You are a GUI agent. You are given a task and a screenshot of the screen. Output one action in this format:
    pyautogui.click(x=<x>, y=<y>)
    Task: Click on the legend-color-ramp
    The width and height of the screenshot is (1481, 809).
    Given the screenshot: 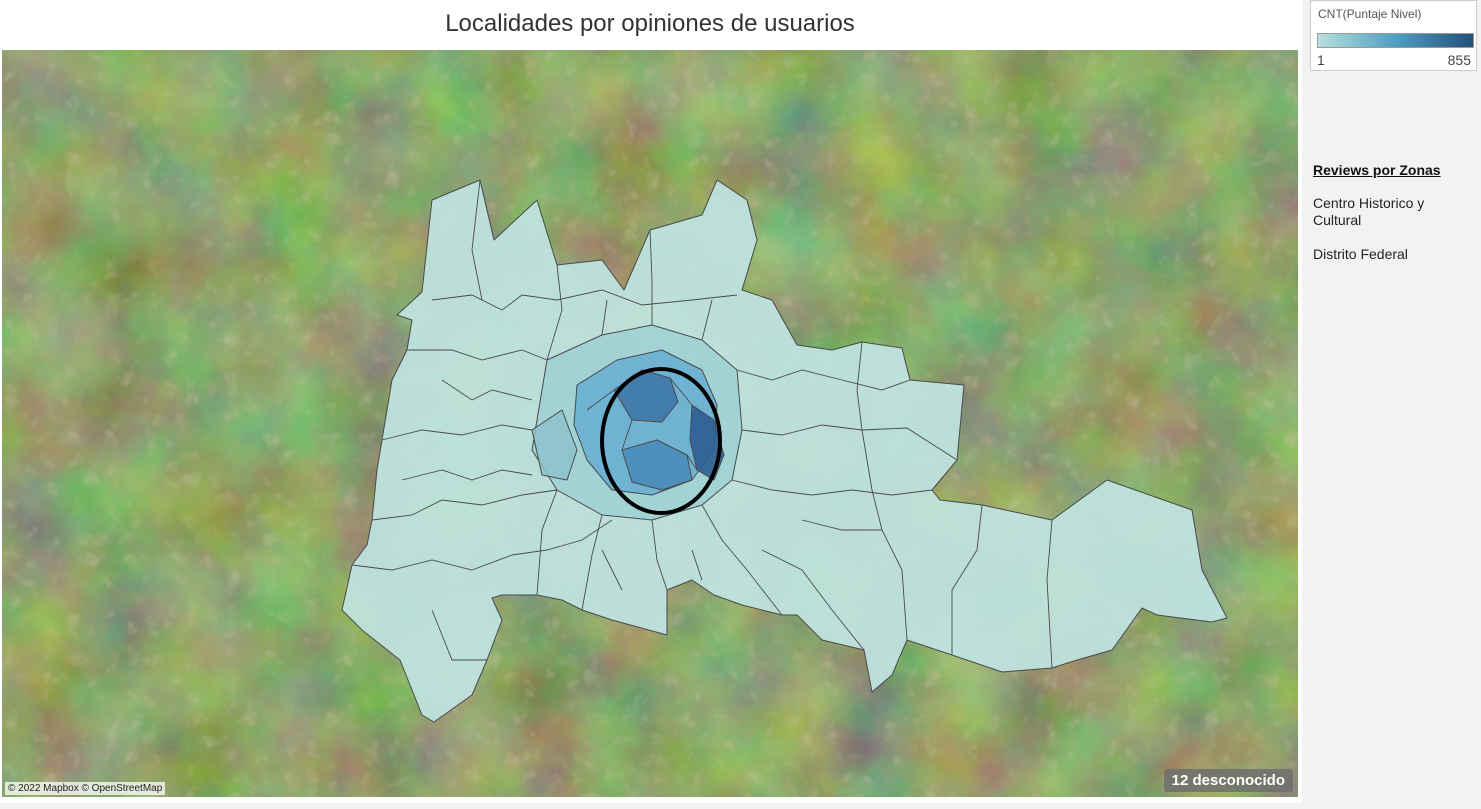 What is the action you would take?
    pyautogui.click(x=1395, y=40)
    